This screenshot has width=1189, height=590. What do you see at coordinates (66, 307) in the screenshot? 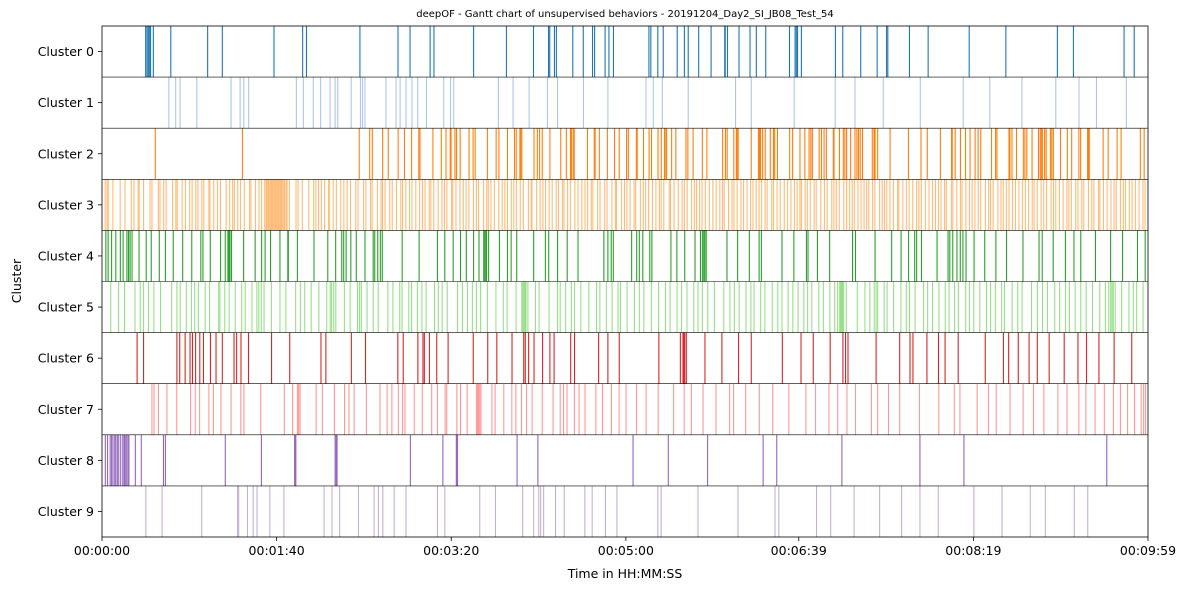
I see `y-tick-label-5: Cluster 5` at bounding box center [66, 307].